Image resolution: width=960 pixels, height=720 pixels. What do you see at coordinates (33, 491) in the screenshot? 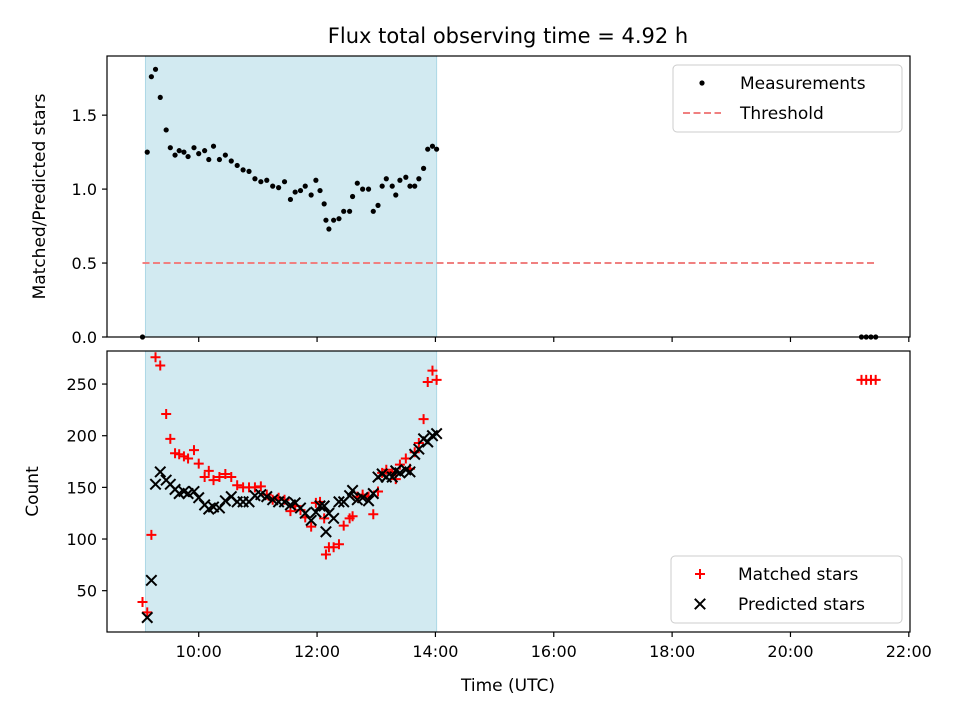
I see `count-y-axis-label: Count` at bounding box center [33, 491].